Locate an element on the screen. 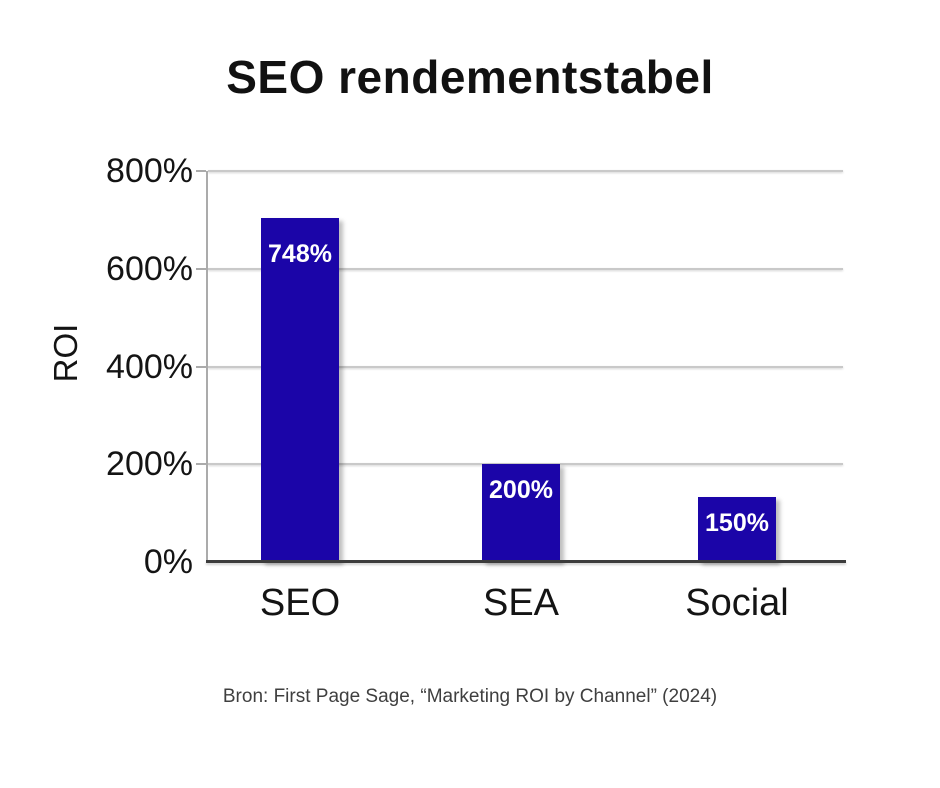 The width and height of the screenshot is (940, 788). y-axis-line is located at coordinates (207, 367).